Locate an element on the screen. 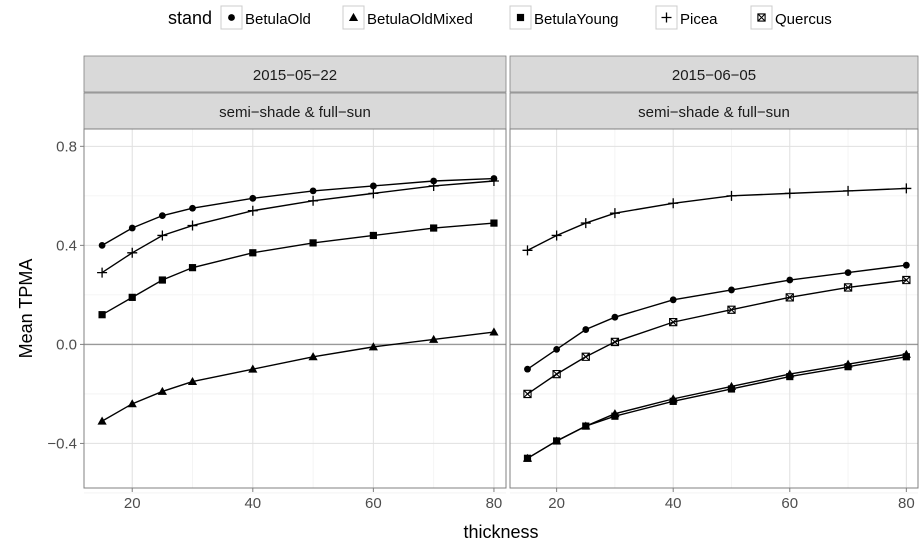  legend-label: BetulaOld is located at coordinates (278, 19).